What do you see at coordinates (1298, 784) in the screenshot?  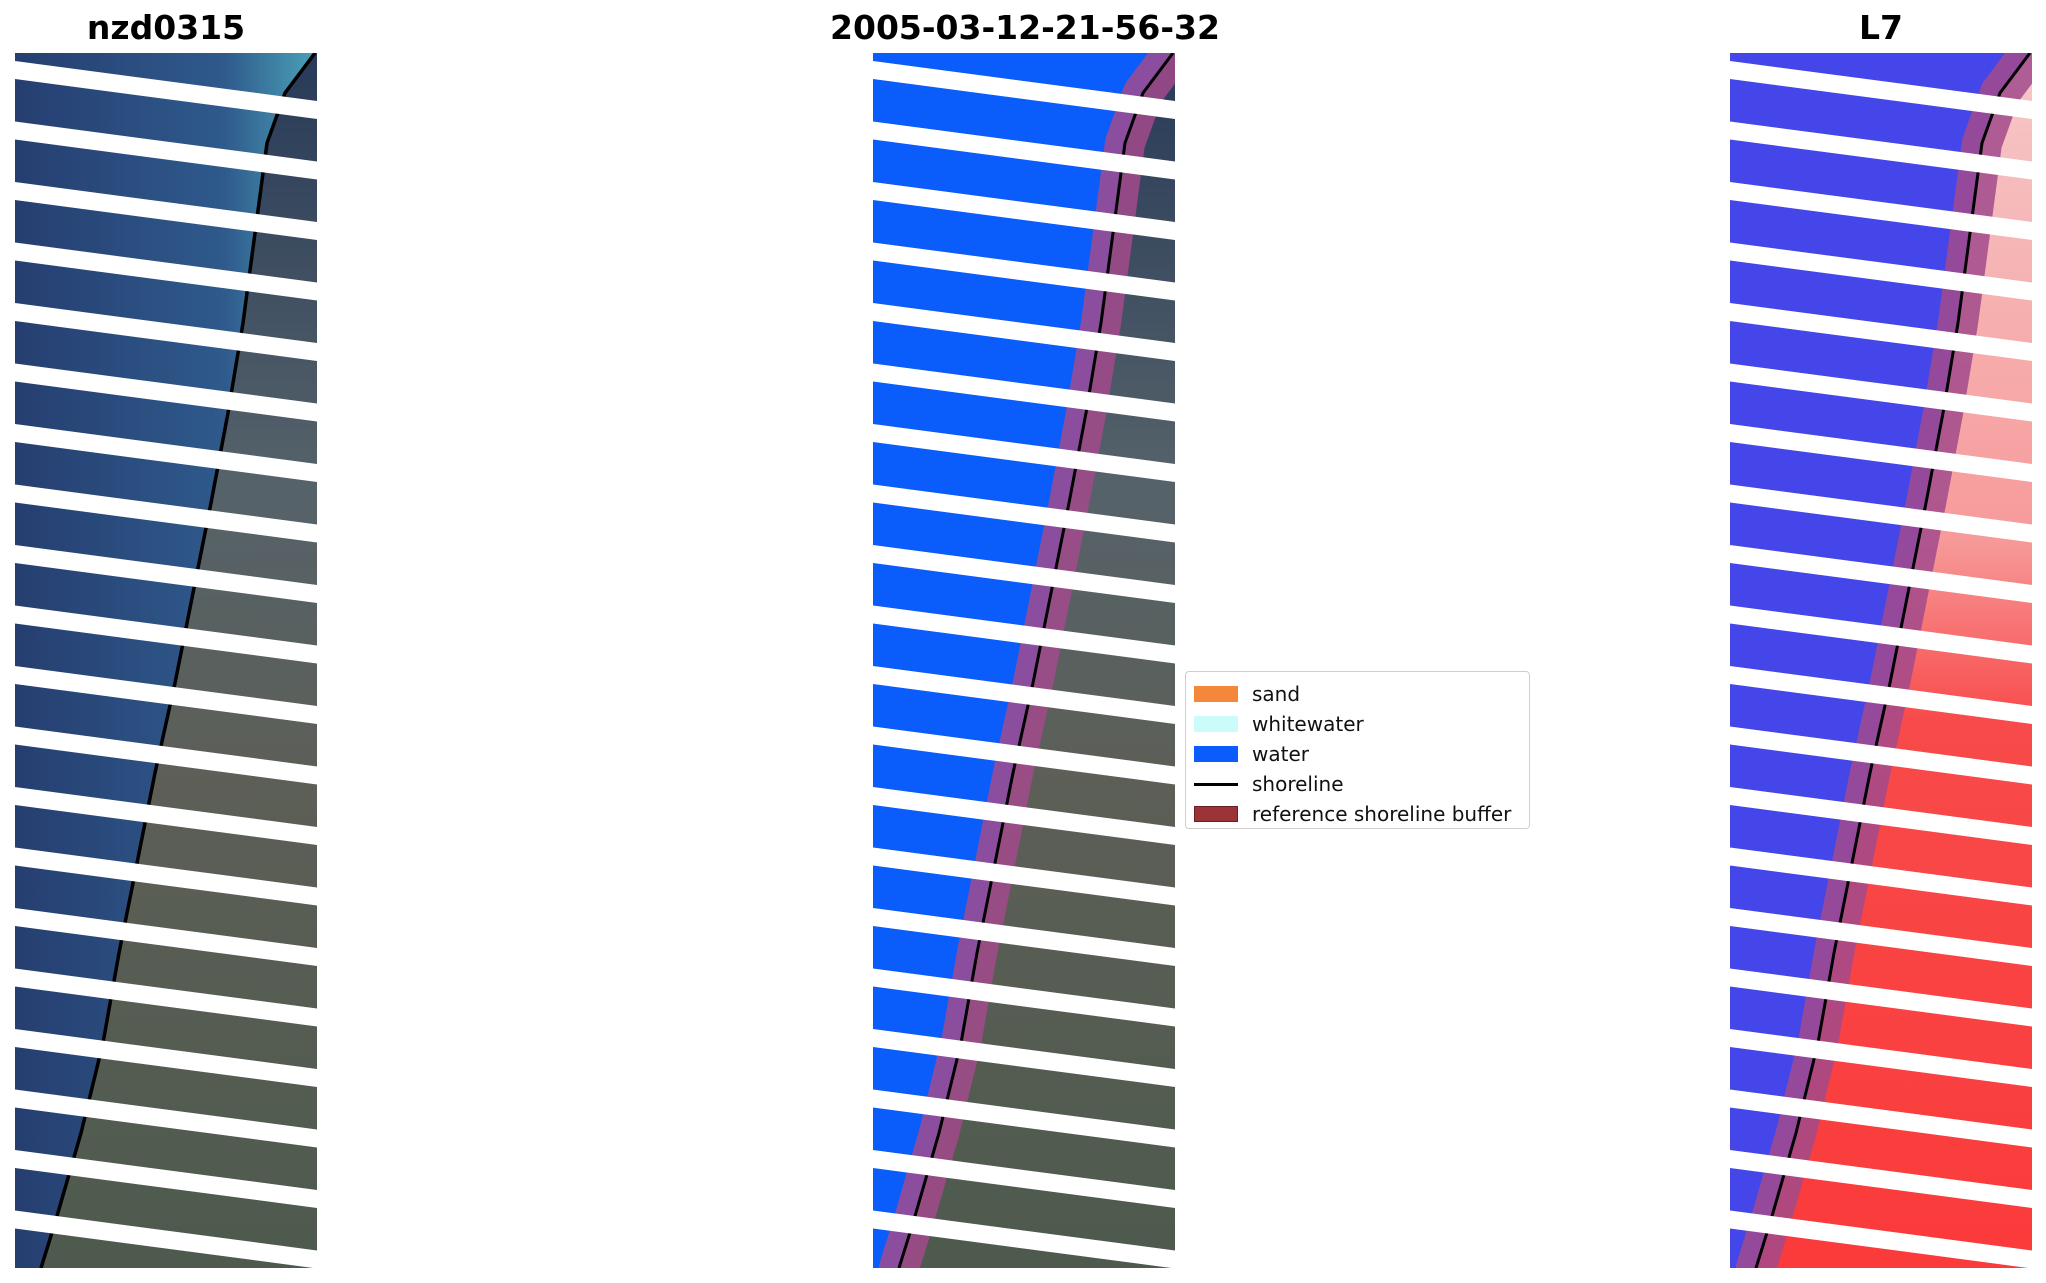 I see `legend-label: shoreline` at bounding box center [1298, 784].